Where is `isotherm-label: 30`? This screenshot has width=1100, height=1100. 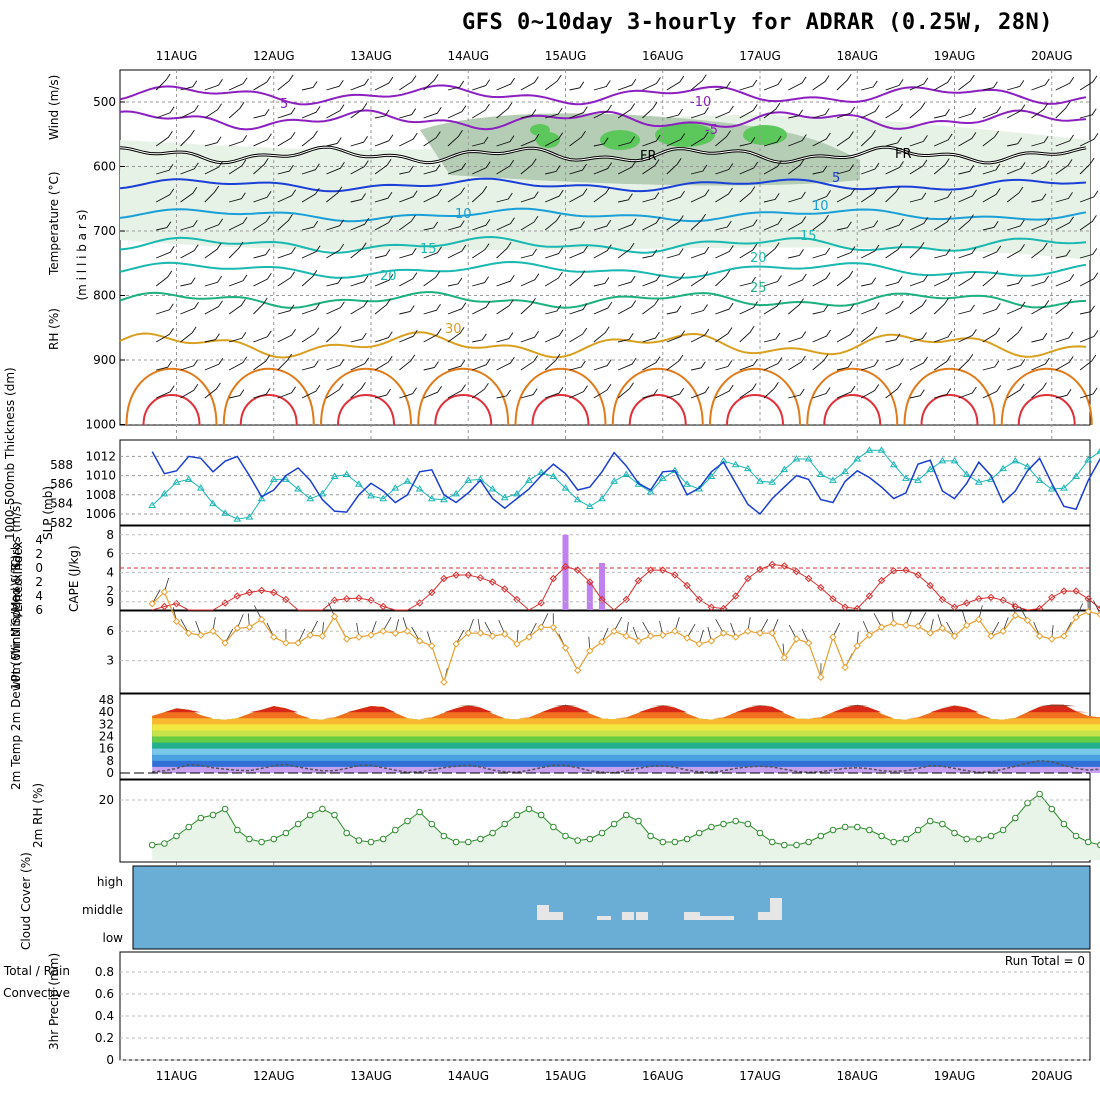 isotherm-label: 30 is located at coordinates (453, 329).